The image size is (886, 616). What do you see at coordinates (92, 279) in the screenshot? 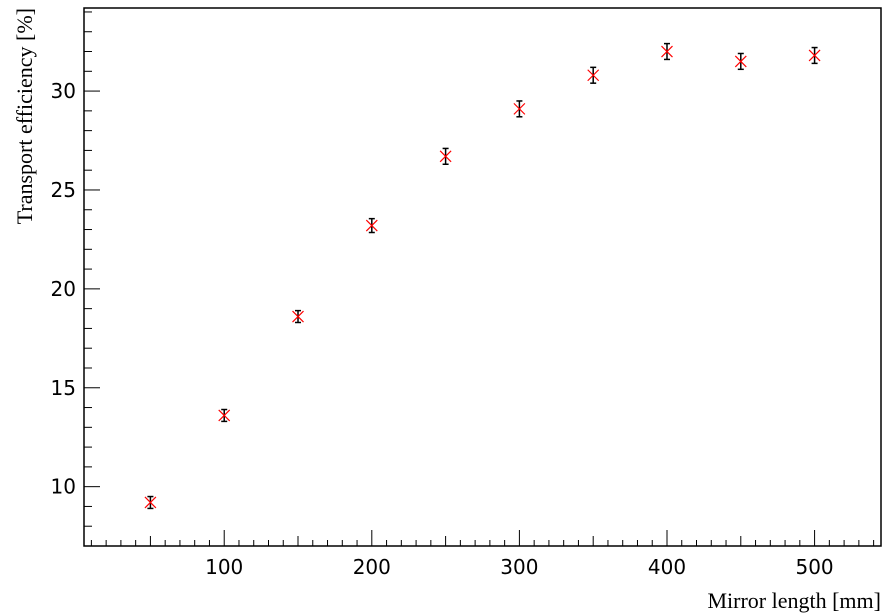
I see `y-axis-ticks` at bounding box center [92, 279].